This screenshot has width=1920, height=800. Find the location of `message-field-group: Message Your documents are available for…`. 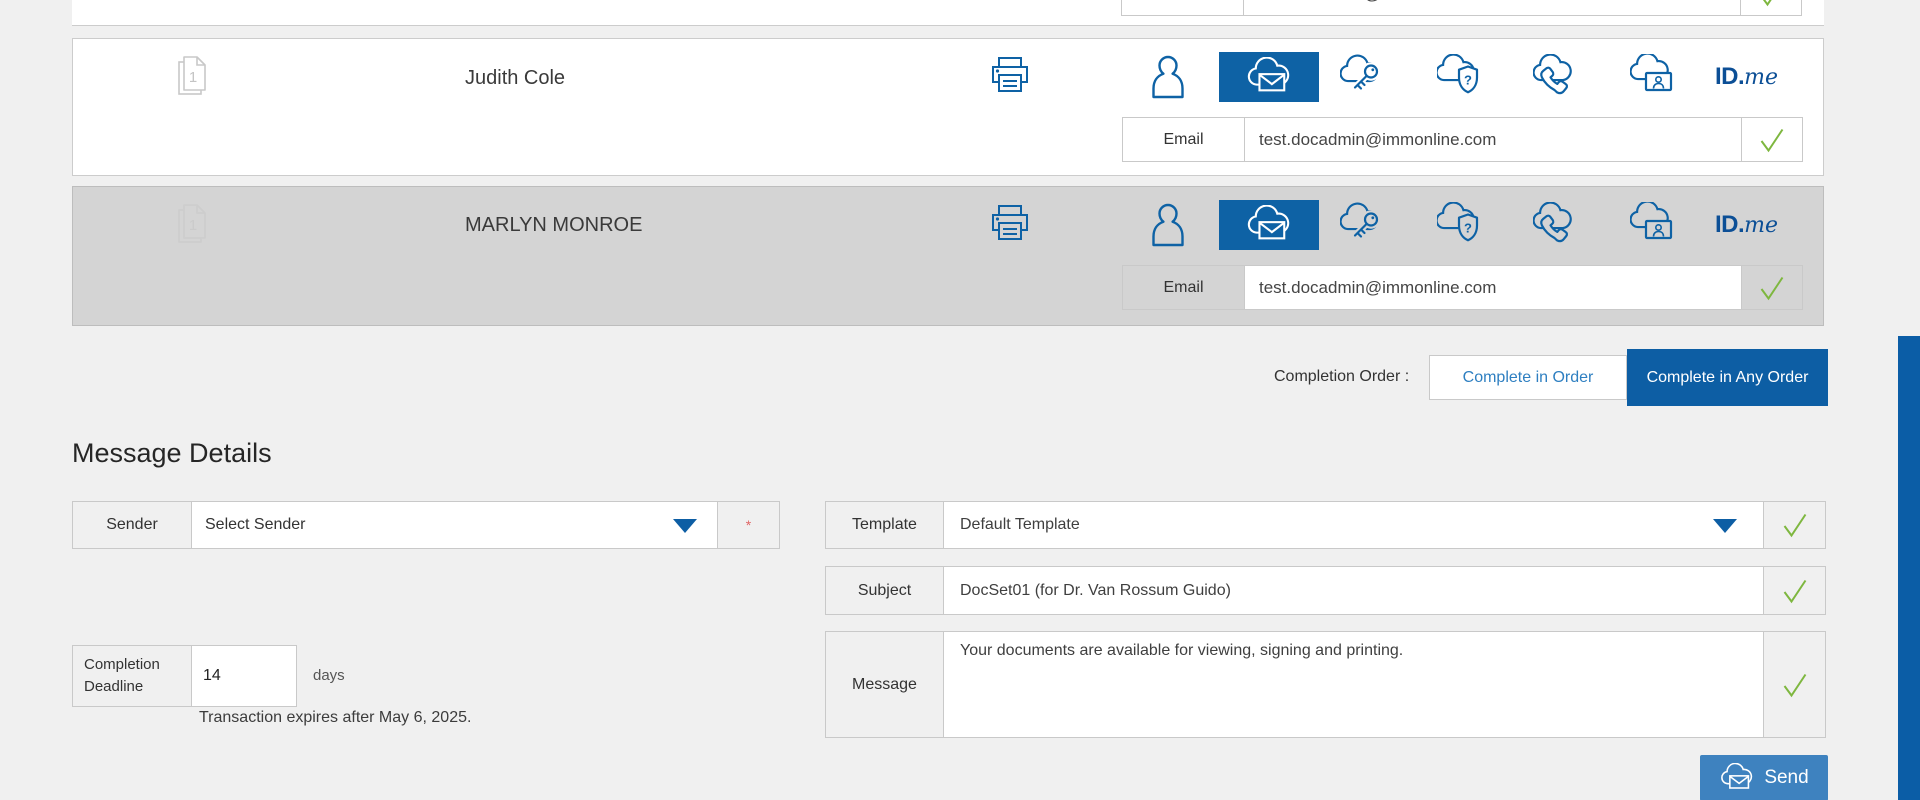

message-field-group: Message Your documents are available for… is located at coordinates (1325, 684).